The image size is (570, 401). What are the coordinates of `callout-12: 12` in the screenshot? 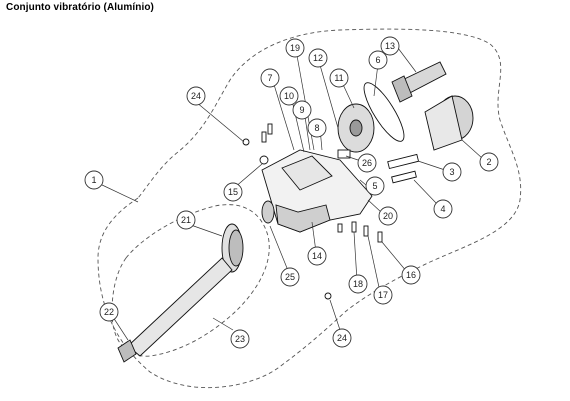 It's located at (318, 58).